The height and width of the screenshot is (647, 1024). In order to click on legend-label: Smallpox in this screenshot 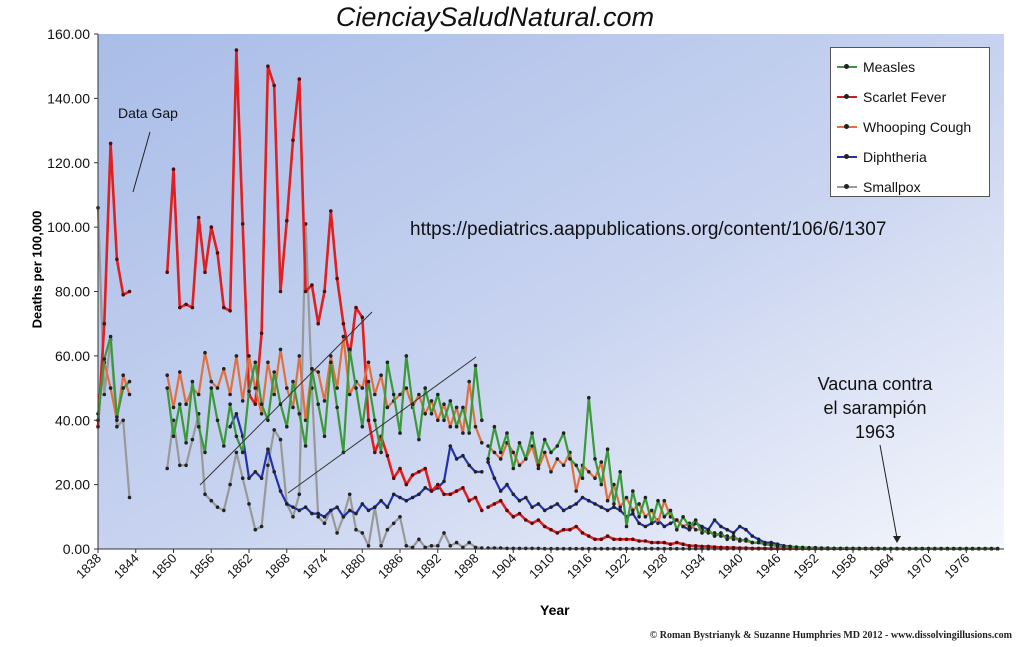, I will do `click(892, 187)`.